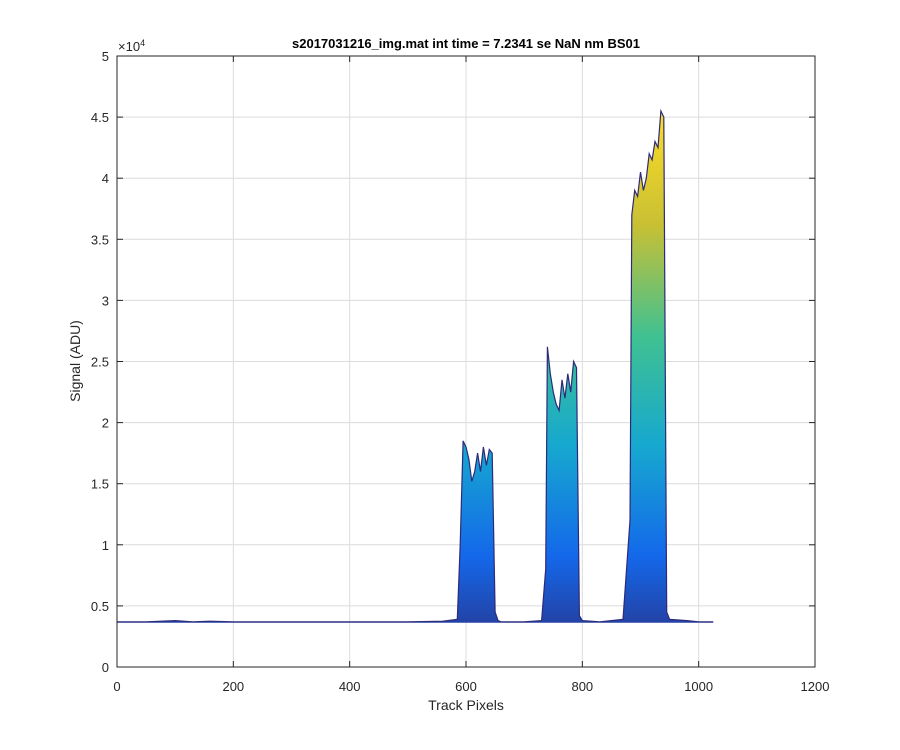  Describe the element at coordinates (105, 423) in the screenshot. I see `y-tick-label: 2` at that location.